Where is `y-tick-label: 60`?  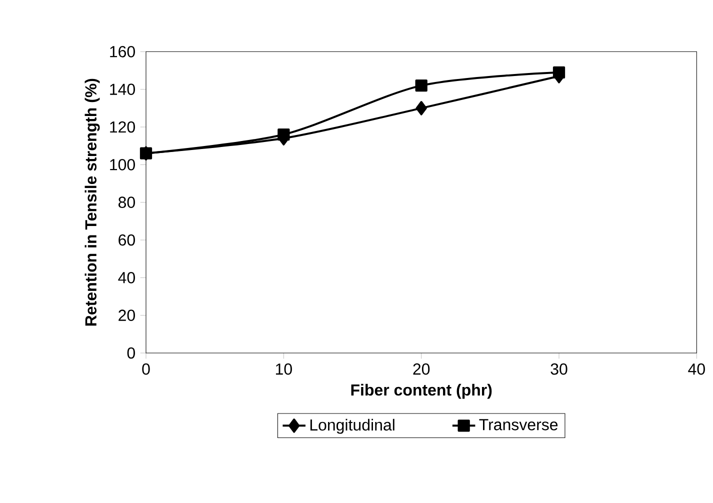 y-tick-label: 60 is located at coordinates (126, 240).